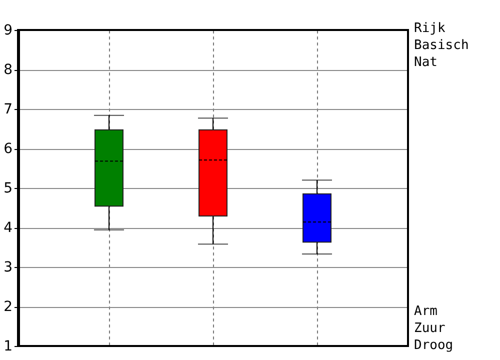  What do you see at coordinates (8, 307) in the screenshot?
I see `y-tick-label: 2` at bounding box center [8, 307].